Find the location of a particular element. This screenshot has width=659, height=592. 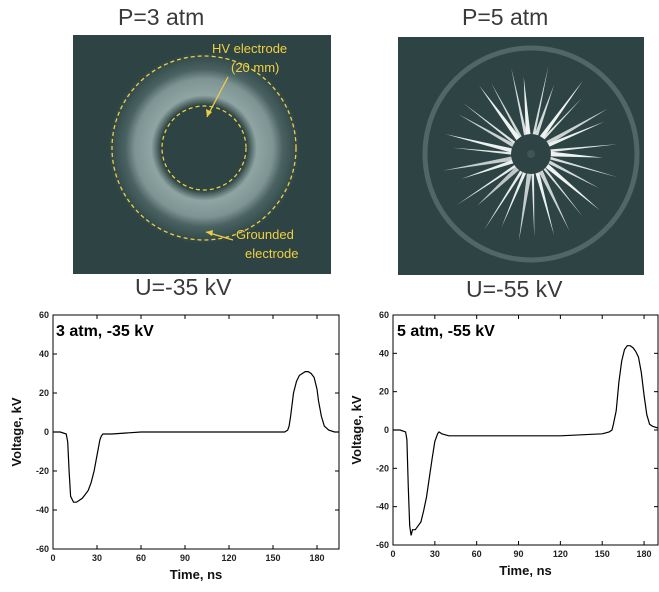

grounded-electrode-outline is located at coordinates (204, 148).